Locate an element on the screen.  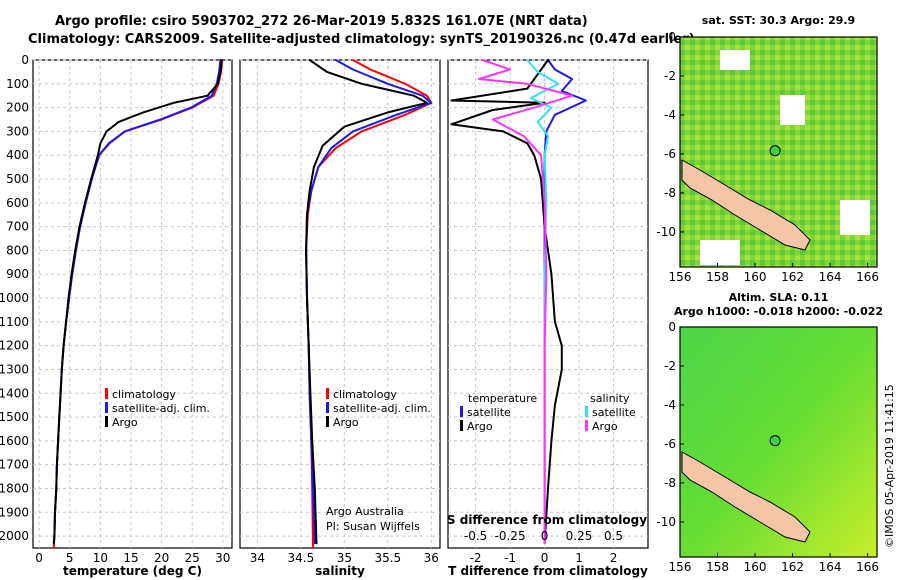
y-tick-label: 1400 is located at coordinates (14, 393).